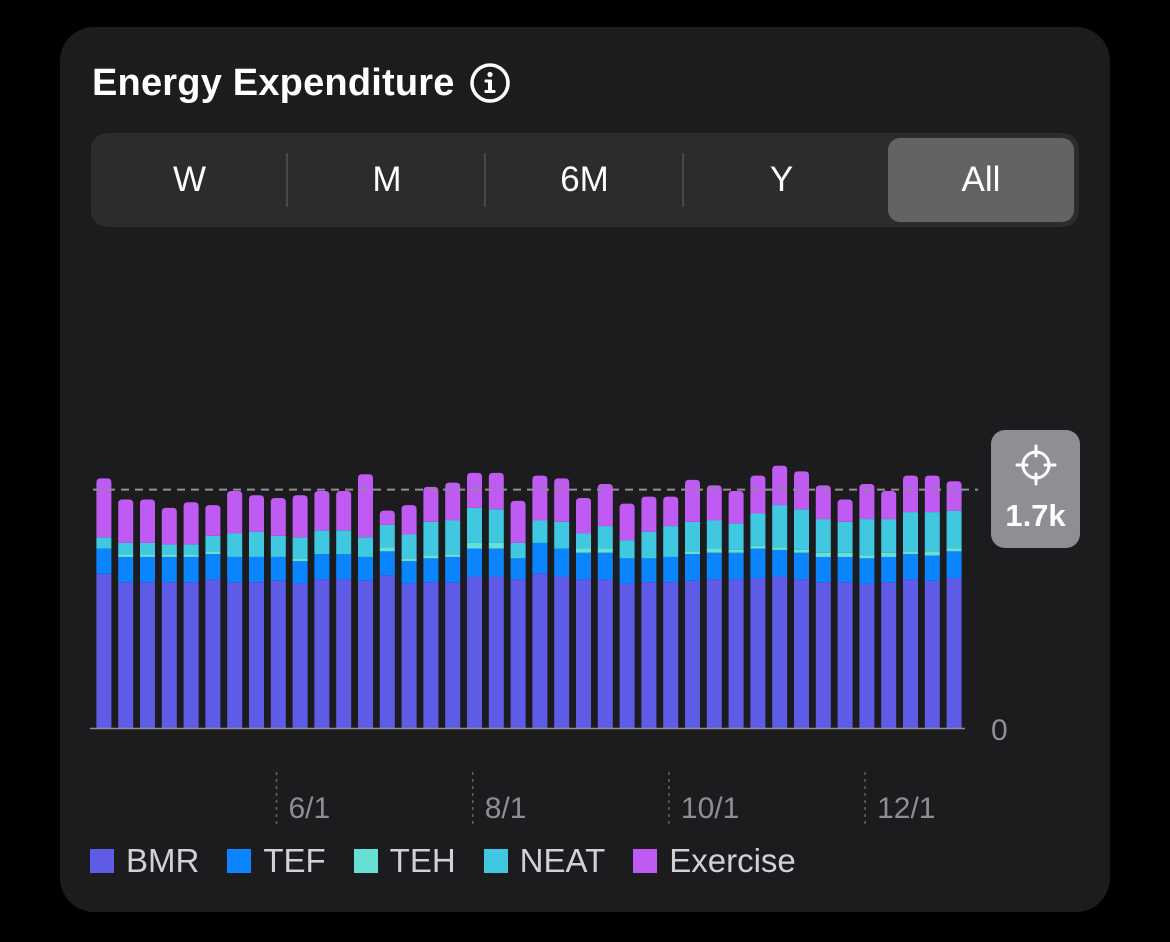 The image size is (1170, 942). What do you see at coordinates (310, 808) in the screenshot?
I see `x-tick-label: 6/1` at bounding box center [310, 808].